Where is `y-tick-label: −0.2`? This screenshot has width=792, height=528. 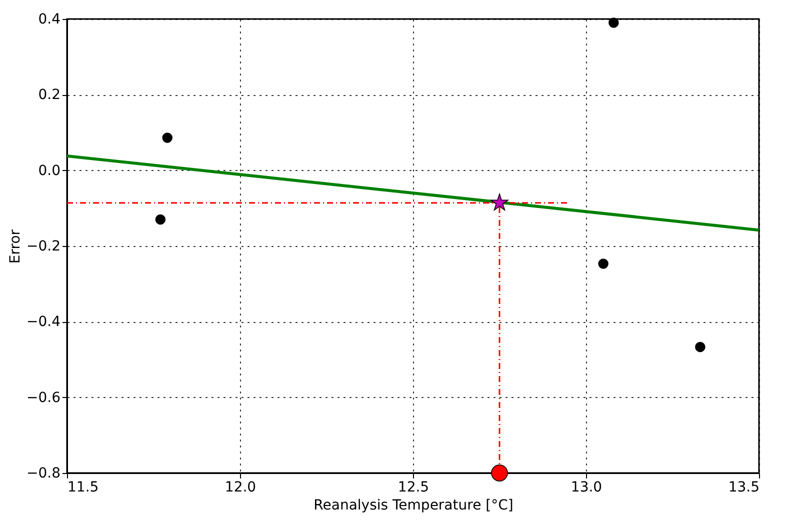 y-tick-label: −0.2 is located at coordinates (43, 246).